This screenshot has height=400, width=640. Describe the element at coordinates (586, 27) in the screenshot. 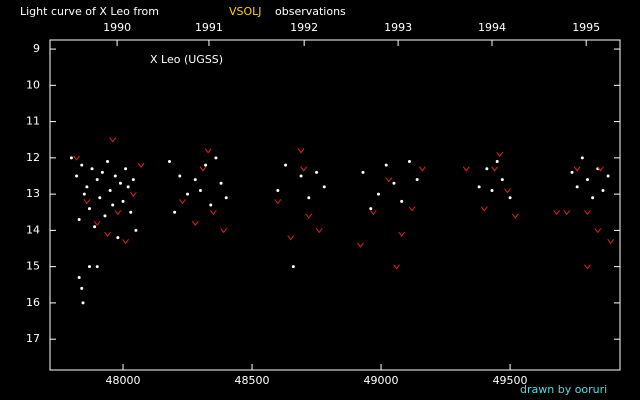

I see `x2-tick-label: 1995` at that location.